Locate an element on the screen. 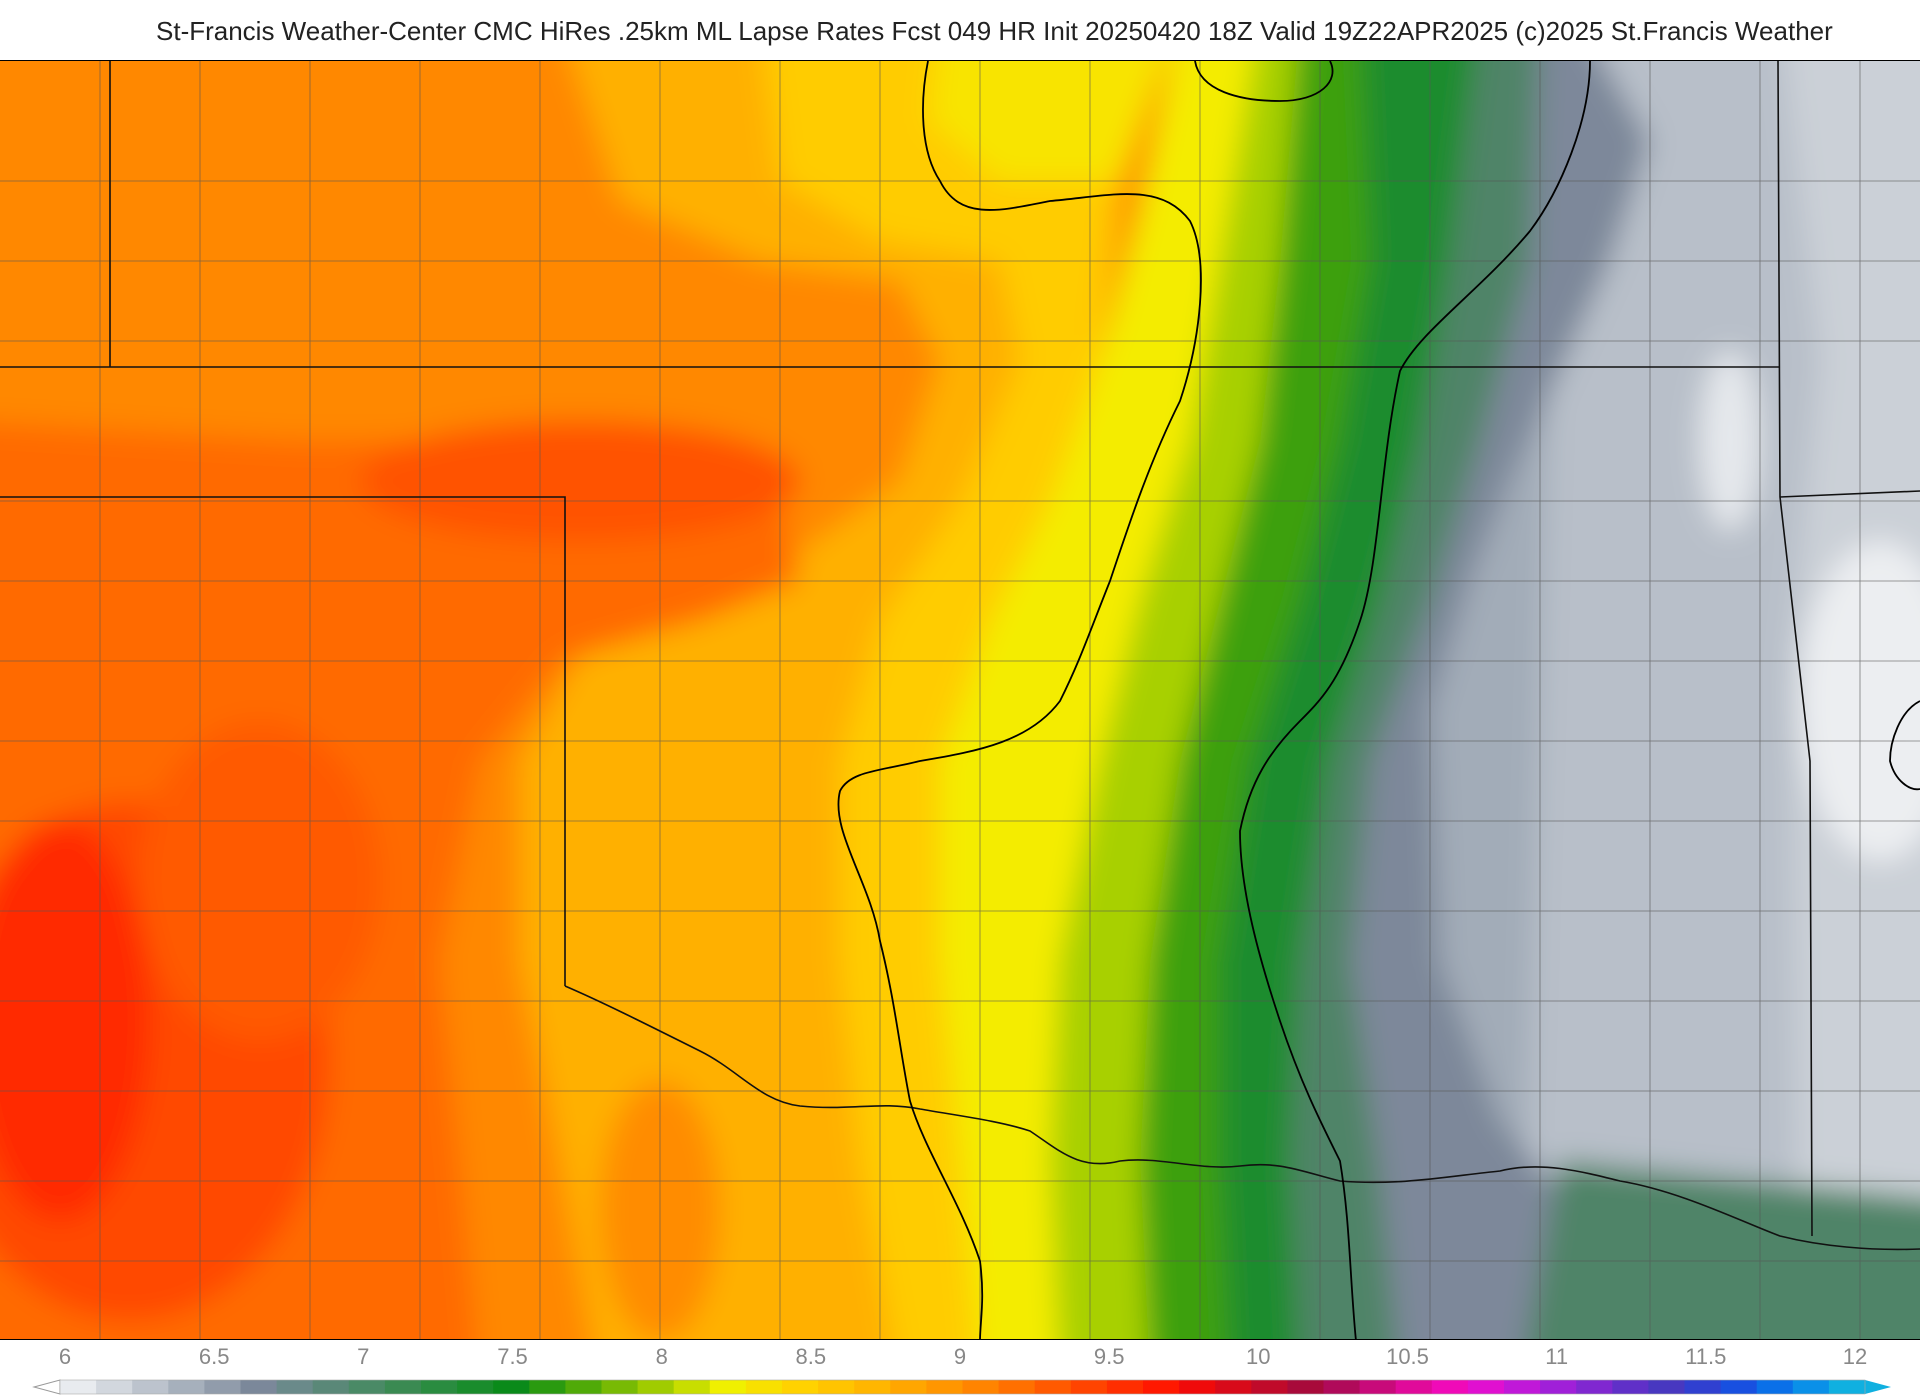 The image size is (1920, 1400). colorbar-outline is located at coordinates (962, 1387).